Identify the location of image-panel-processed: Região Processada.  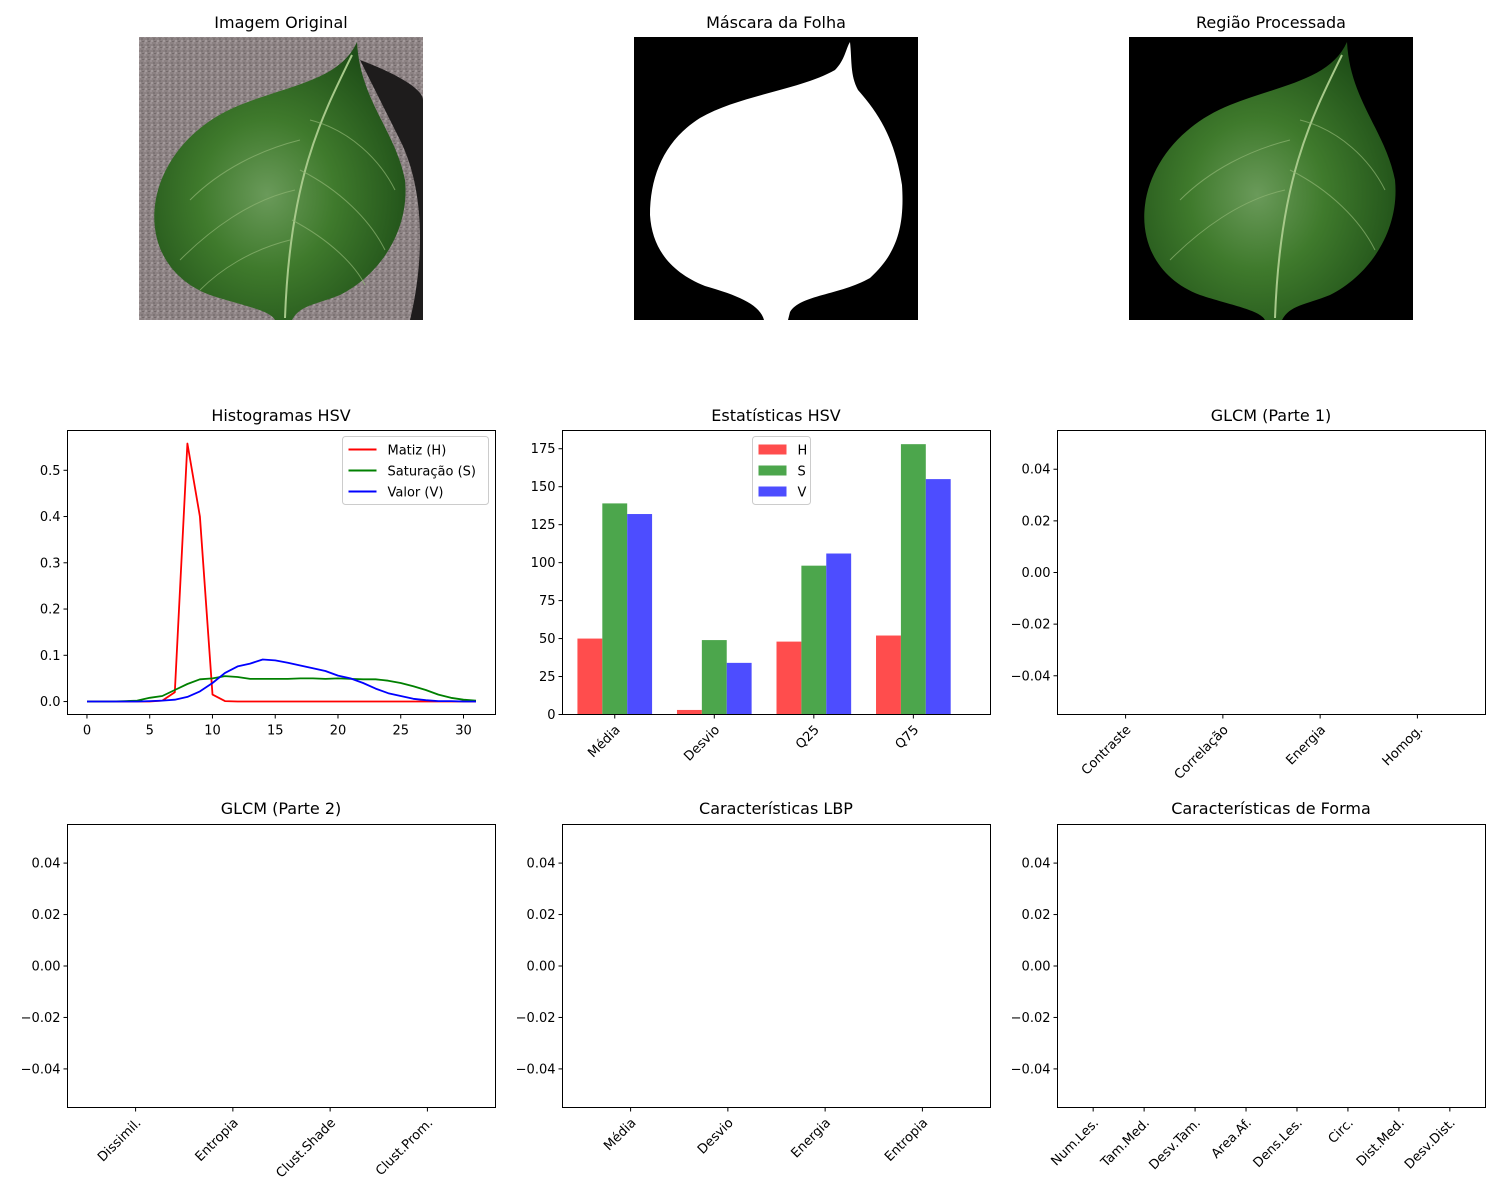
(1271, 166).